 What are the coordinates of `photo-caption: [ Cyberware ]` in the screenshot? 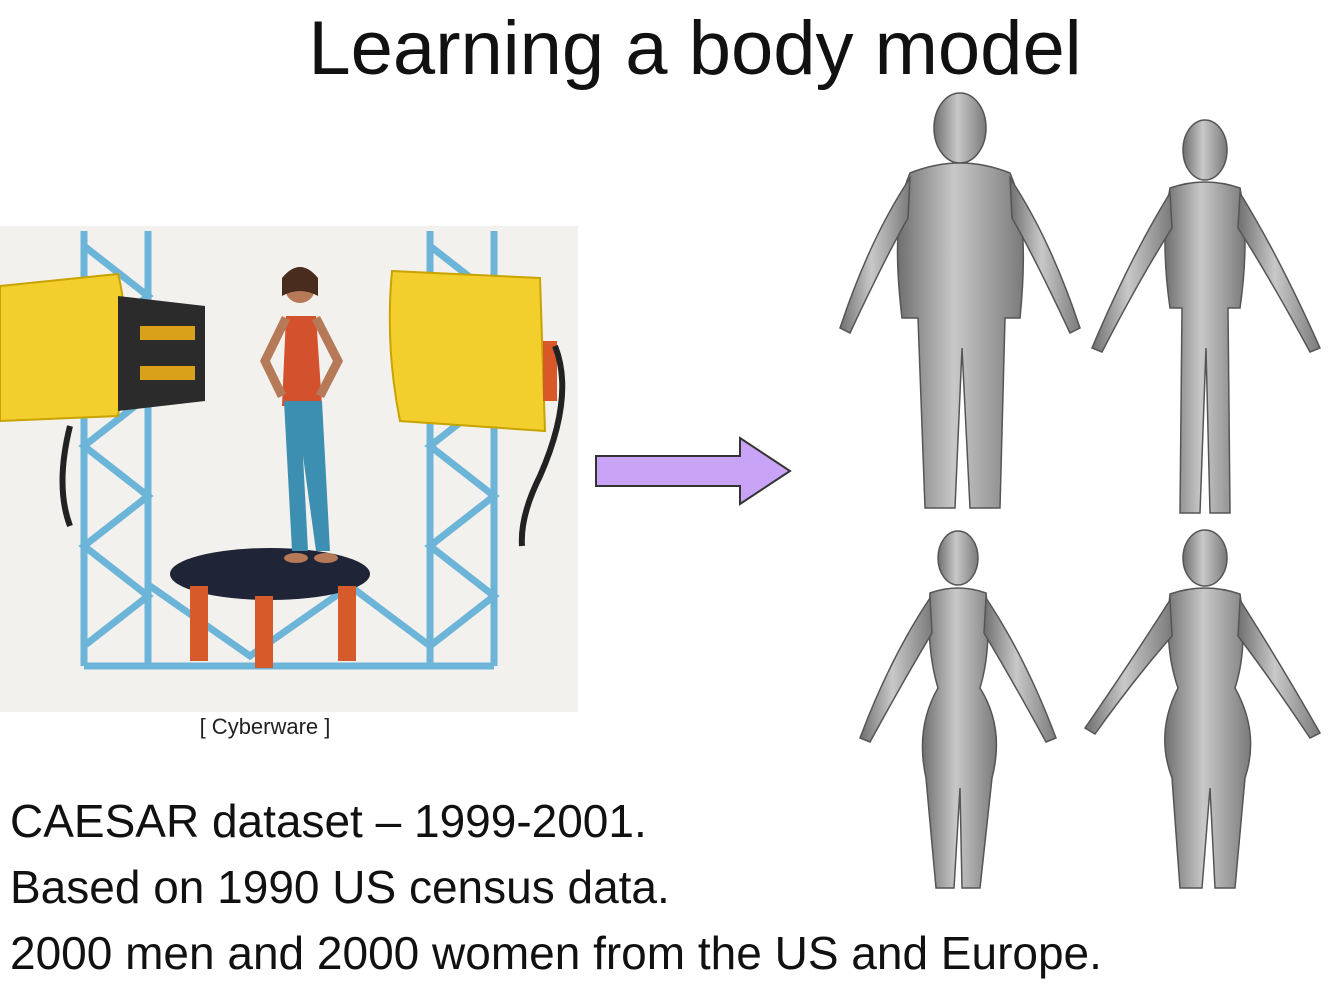 It's located at (265, 726).